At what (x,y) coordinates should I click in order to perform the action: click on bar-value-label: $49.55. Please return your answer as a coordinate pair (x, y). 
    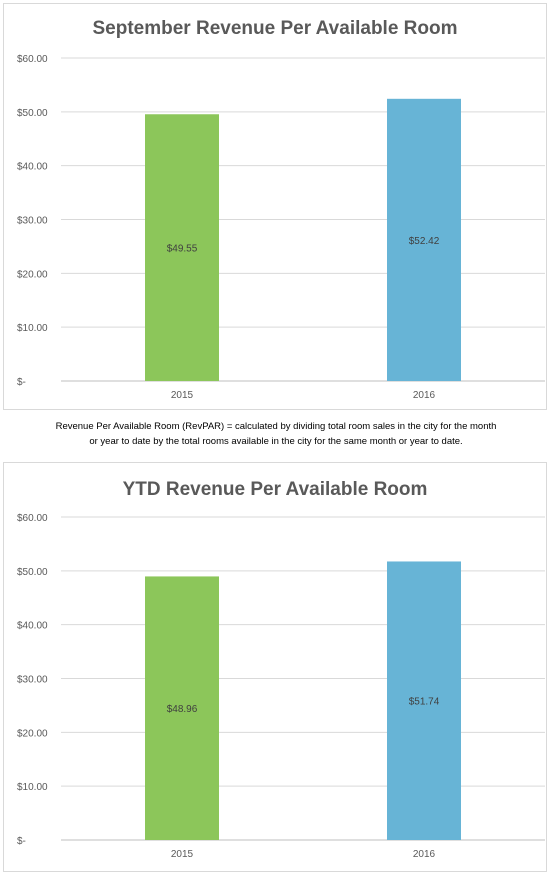
    Looking at the image, I should click on (182, 249).